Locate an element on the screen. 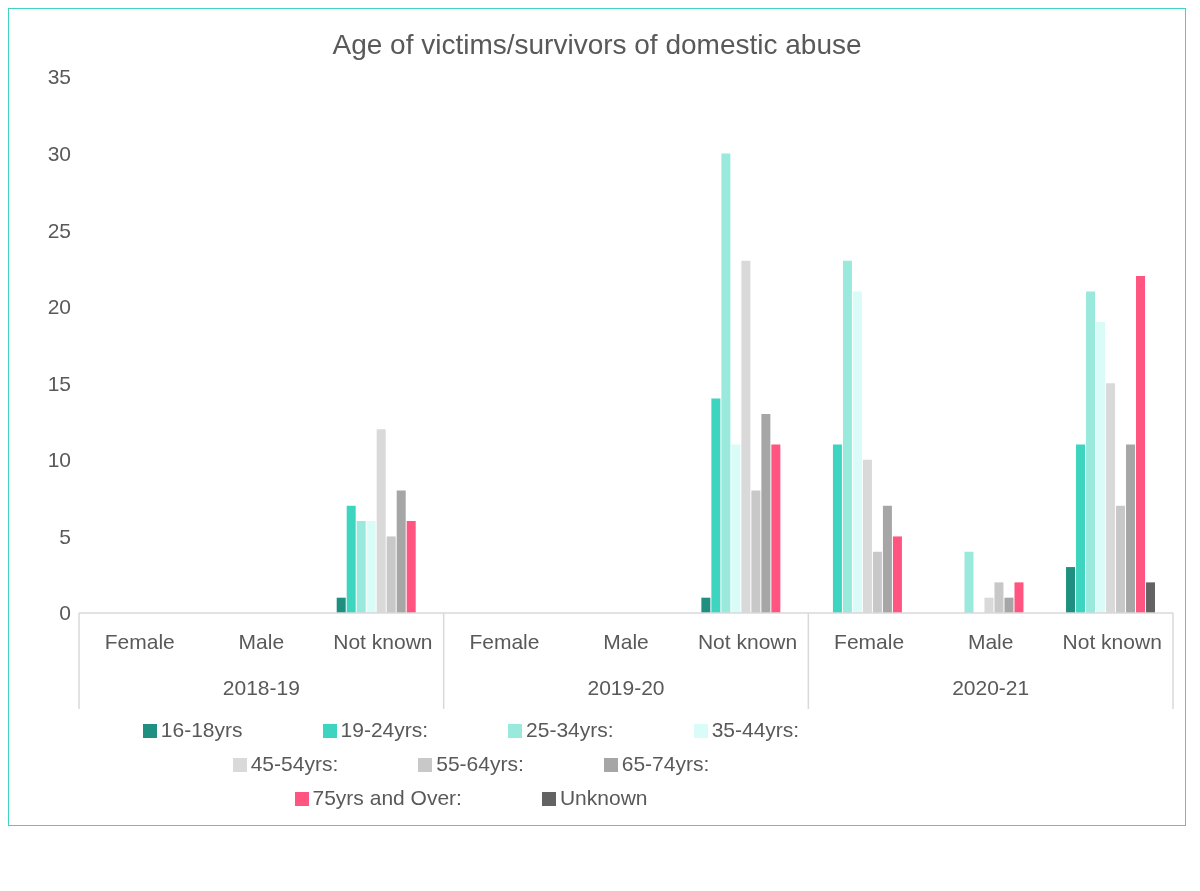  legend-label: 55-64yrs: is located at coordinates (480, 763).